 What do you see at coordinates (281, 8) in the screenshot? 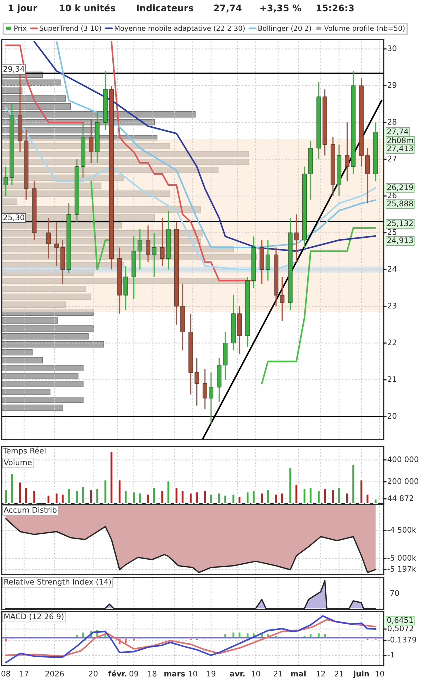
I see `text: +3,35 %` at bounding box center [281, 8].